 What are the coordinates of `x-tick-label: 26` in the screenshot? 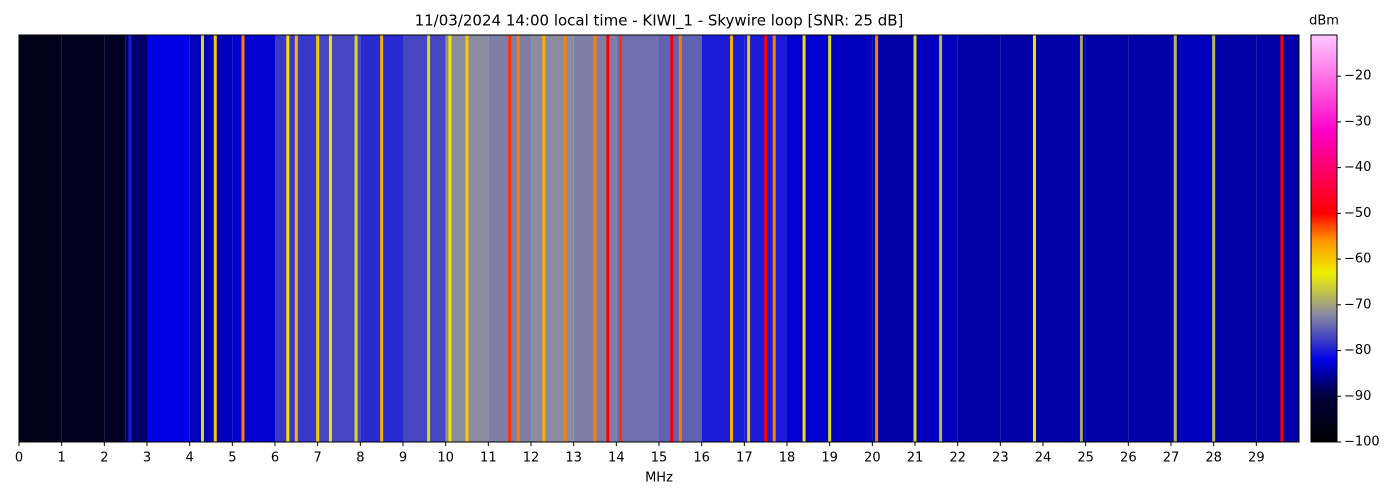 It's located at (1128, 458).